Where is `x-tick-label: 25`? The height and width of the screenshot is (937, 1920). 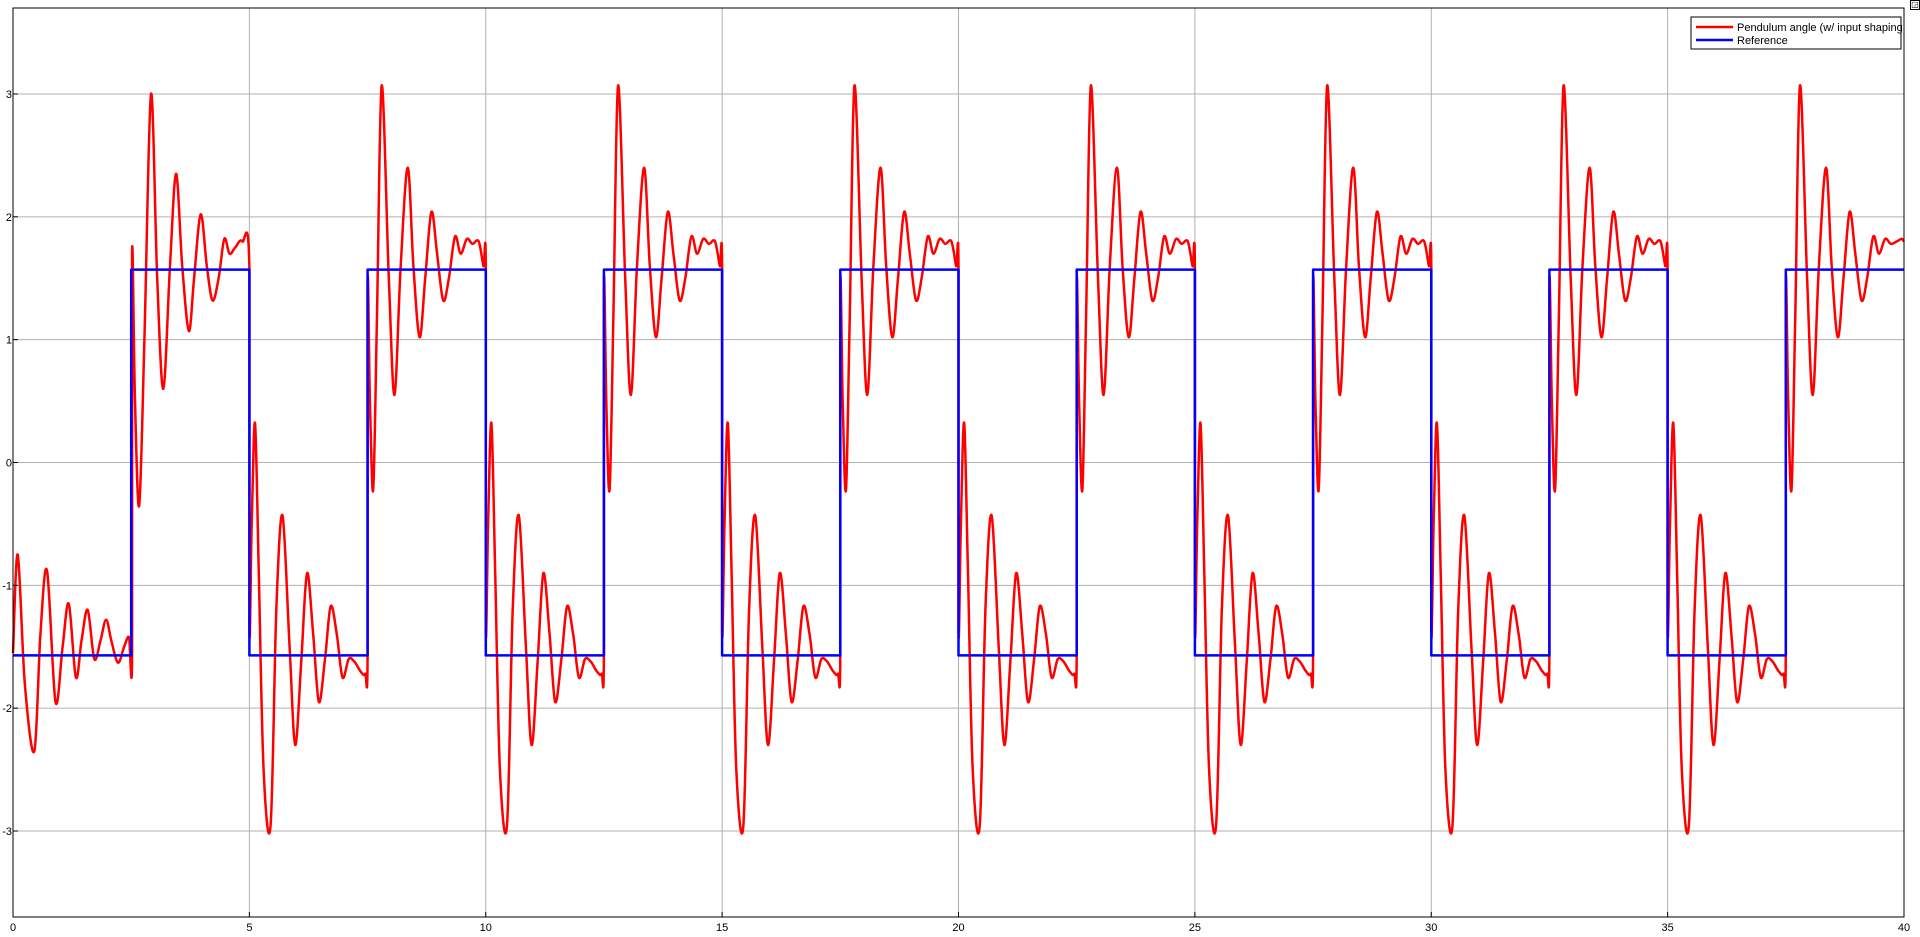 x-tick-label: 25 is located at coordinates (1195, 928).